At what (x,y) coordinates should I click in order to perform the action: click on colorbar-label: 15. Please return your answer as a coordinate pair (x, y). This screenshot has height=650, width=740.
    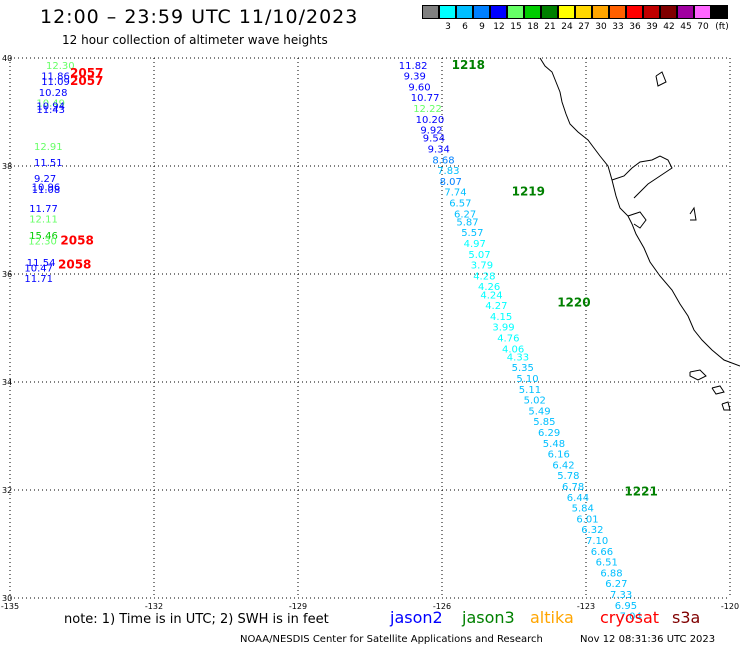
    Looking at the image, I should click on (516, 27).